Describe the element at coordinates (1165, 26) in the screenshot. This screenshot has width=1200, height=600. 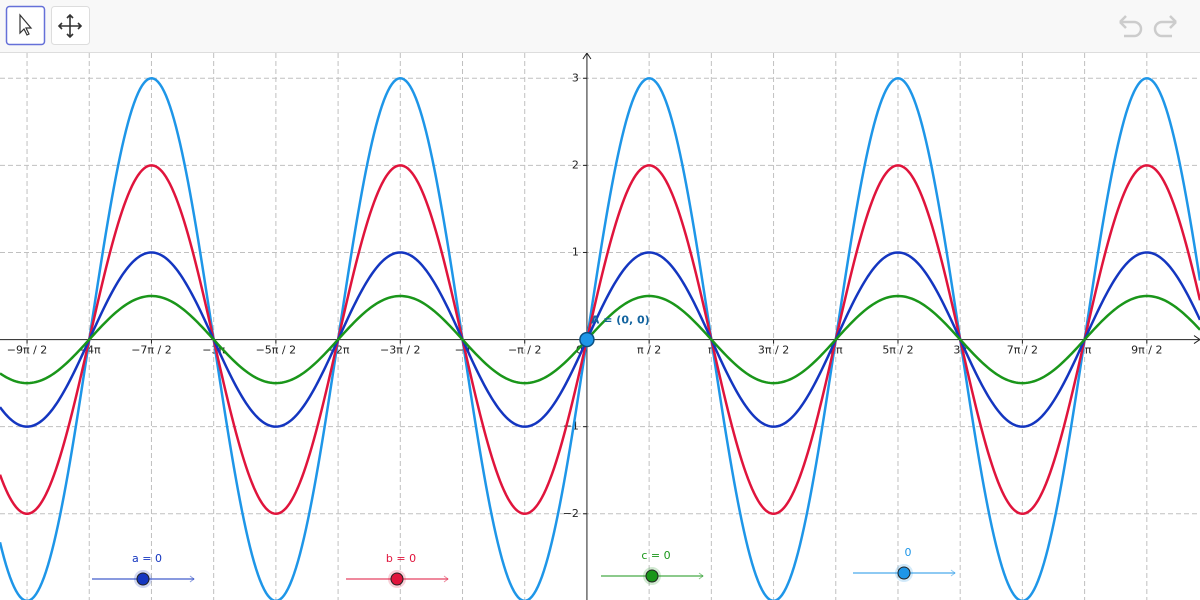
I see `redo-button` at that location.